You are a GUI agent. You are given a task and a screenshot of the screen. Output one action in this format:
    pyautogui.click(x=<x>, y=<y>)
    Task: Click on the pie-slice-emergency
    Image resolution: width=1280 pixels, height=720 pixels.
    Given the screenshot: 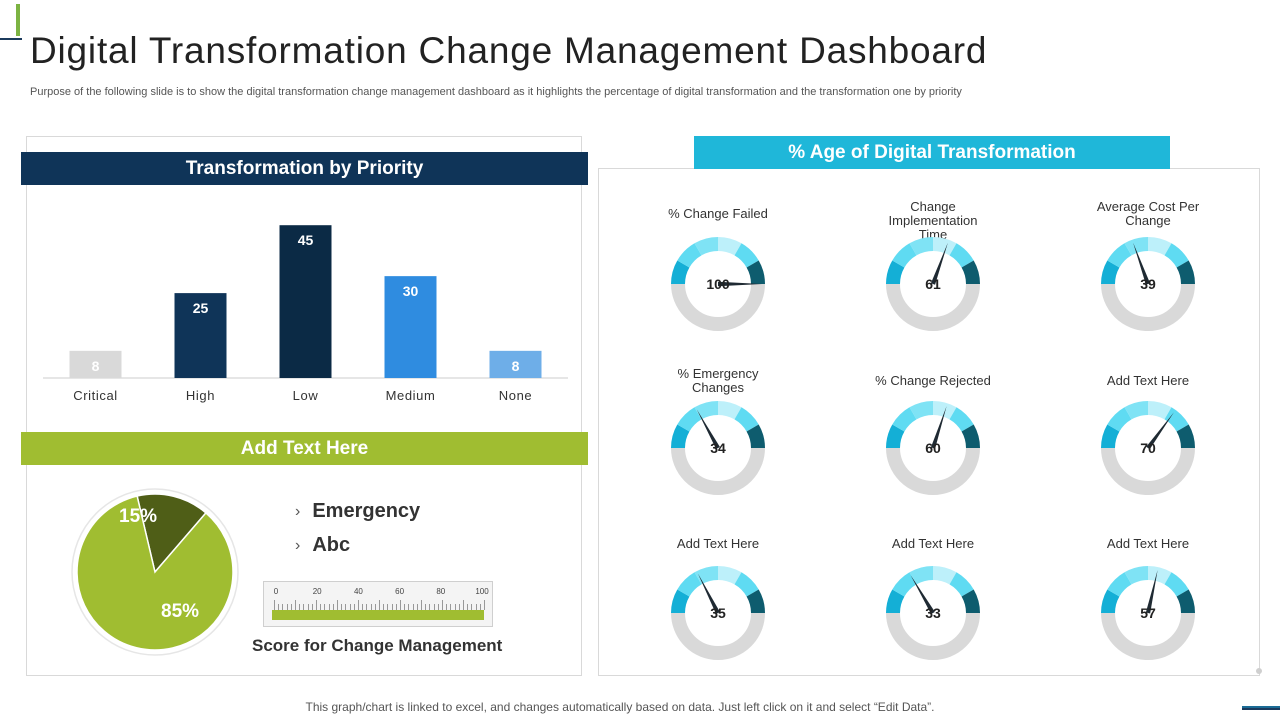 What is the action you would take?
    pyautogui.click(x=171, y=533)
    